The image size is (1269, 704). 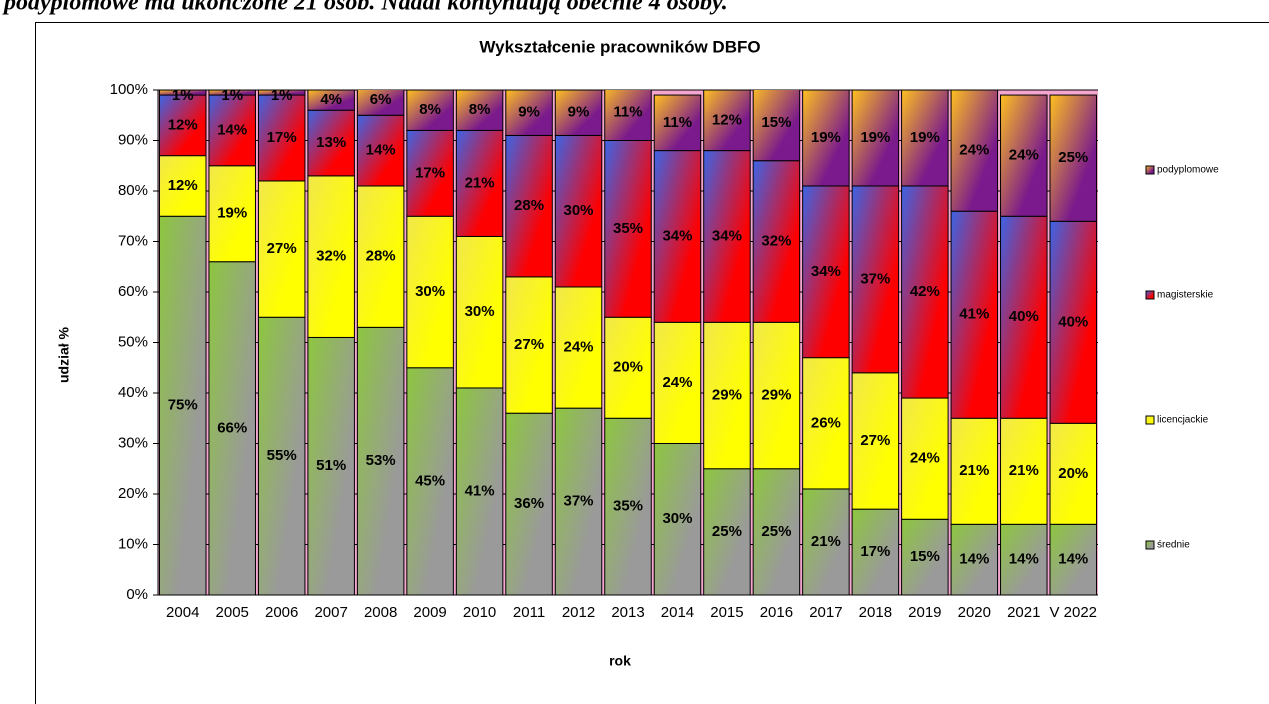 I want to click on x-tick-label: 2012, so click(x=578, y=612).